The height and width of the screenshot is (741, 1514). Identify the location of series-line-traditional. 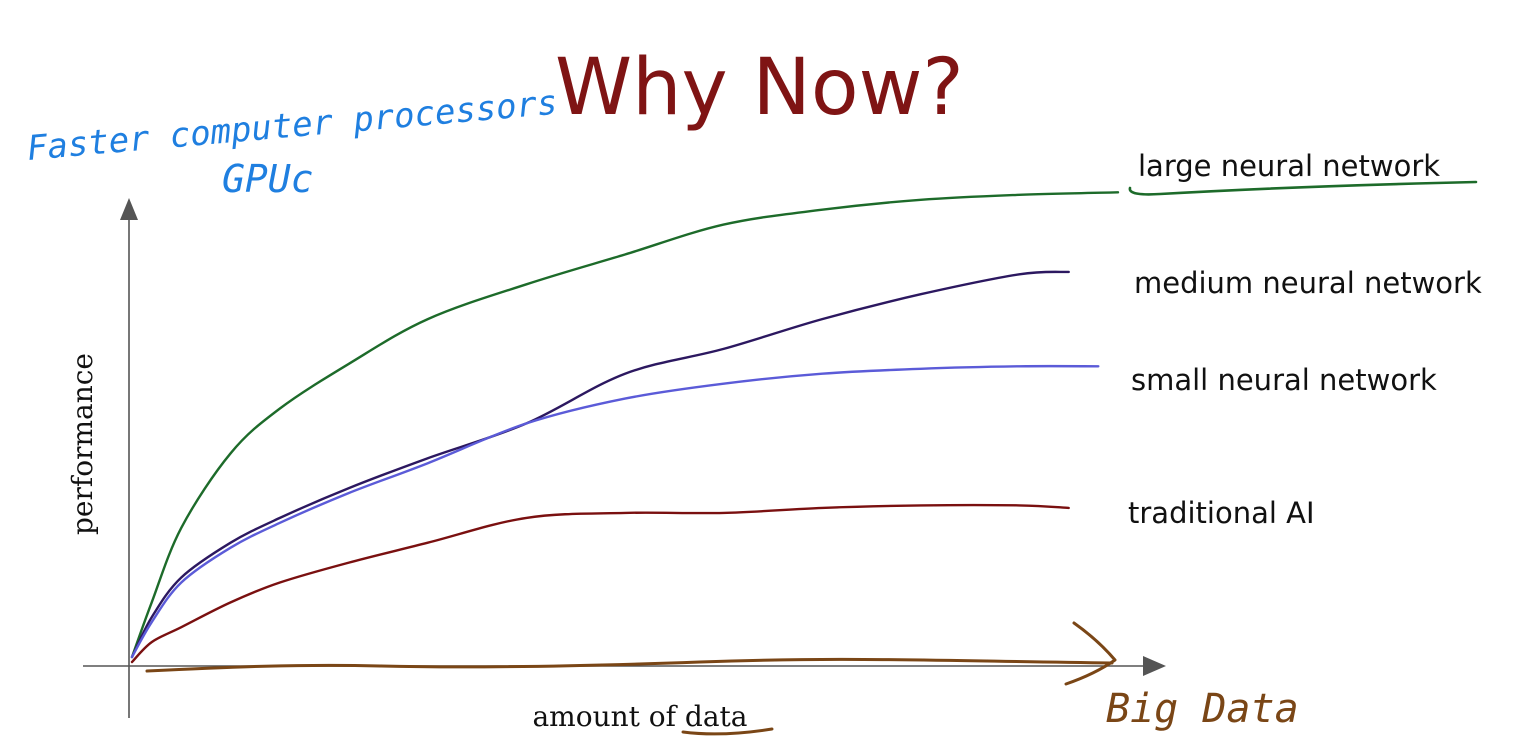
(600, 583).